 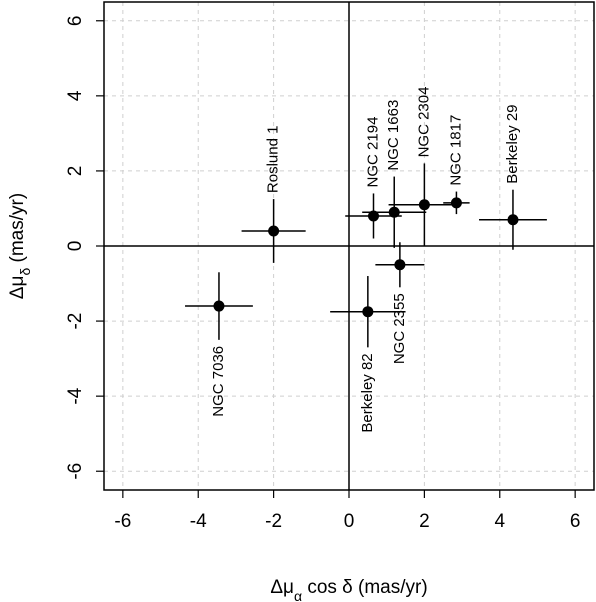 What do you see at coordinates (198, 521) in the screenshot?
I see `x-tick-label: -4` at bounding box center [198, 521].